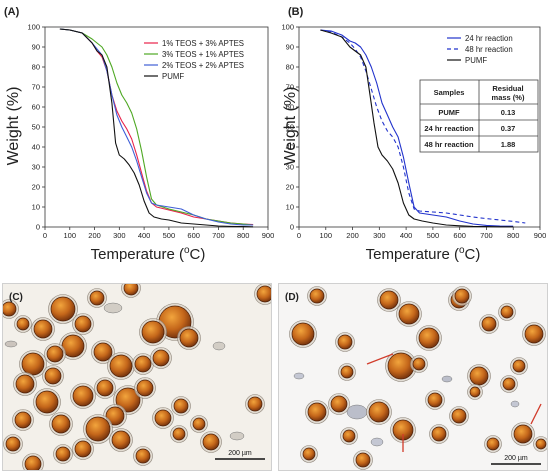  What do you see at coordinates (489, 38) in the screenshot?
I see `legend-label: 24 hr reaction` at bounding box center [489, 38].